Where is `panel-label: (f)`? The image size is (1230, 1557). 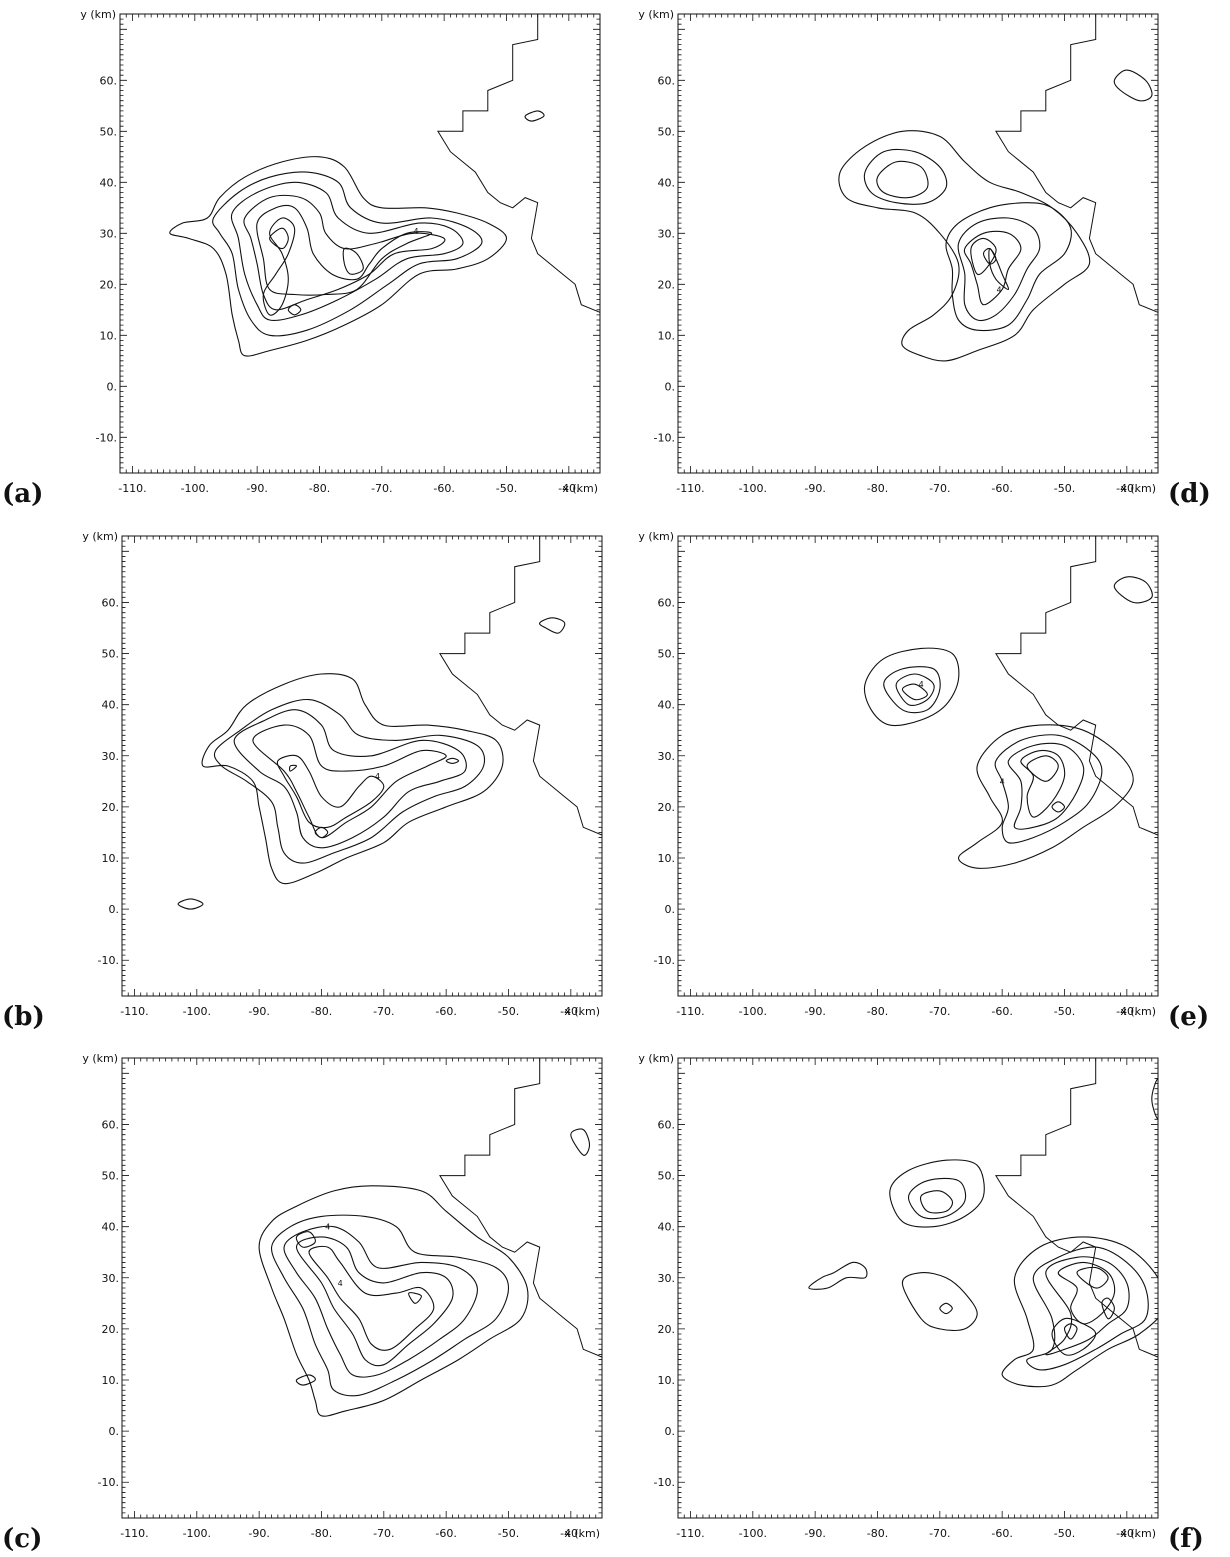
panel-label: (f) is located at coordinates (1186, 1539).